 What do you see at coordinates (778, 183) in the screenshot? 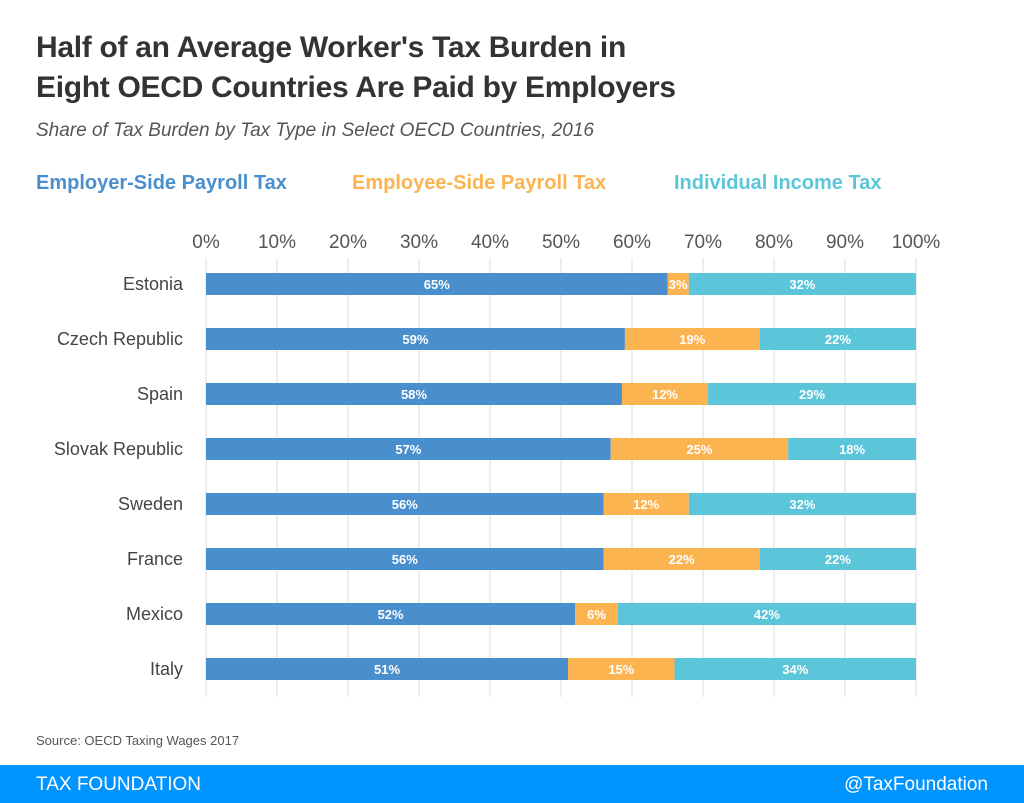
I see `legend-income: Individual Income Tax` at bounding box center [778, 183].